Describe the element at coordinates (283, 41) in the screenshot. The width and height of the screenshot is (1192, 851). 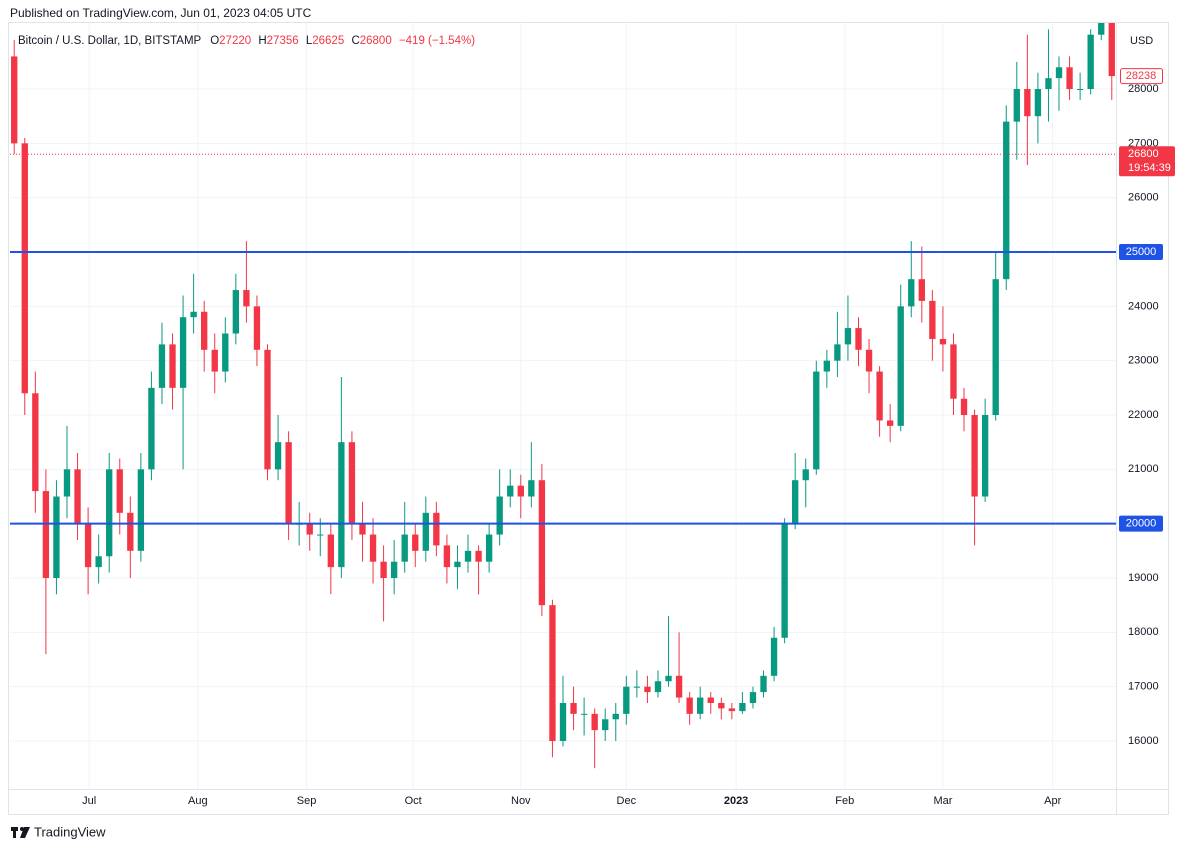
I see `high-value: 27356` at that location.